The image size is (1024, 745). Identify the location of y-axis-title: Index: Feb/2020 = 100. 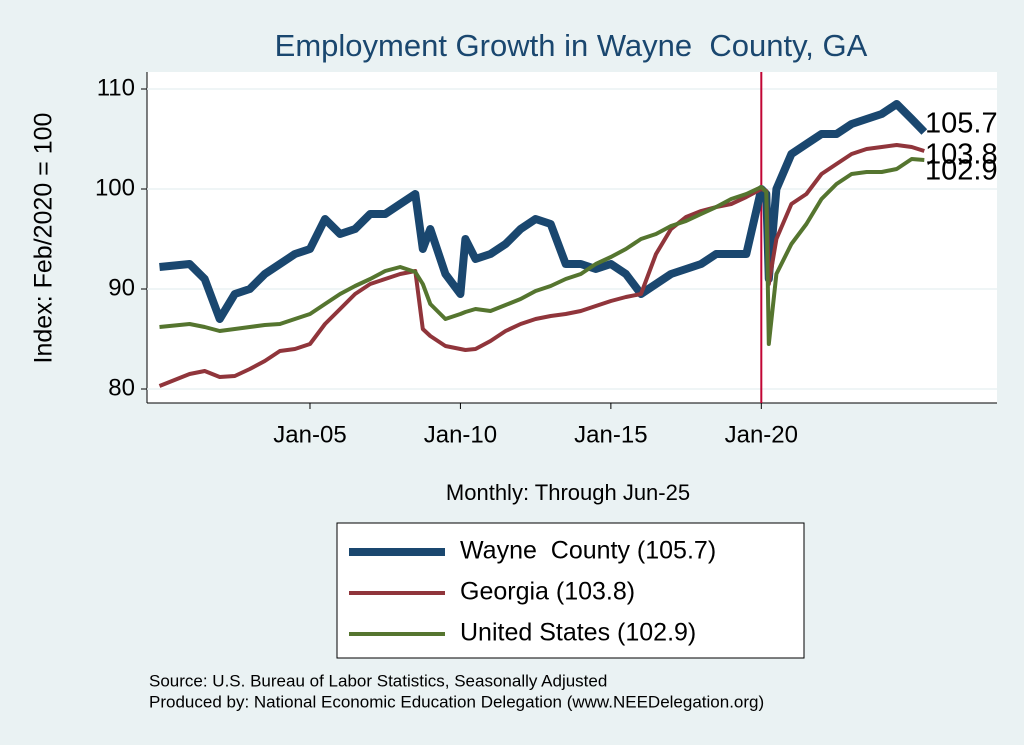
(44, 238).